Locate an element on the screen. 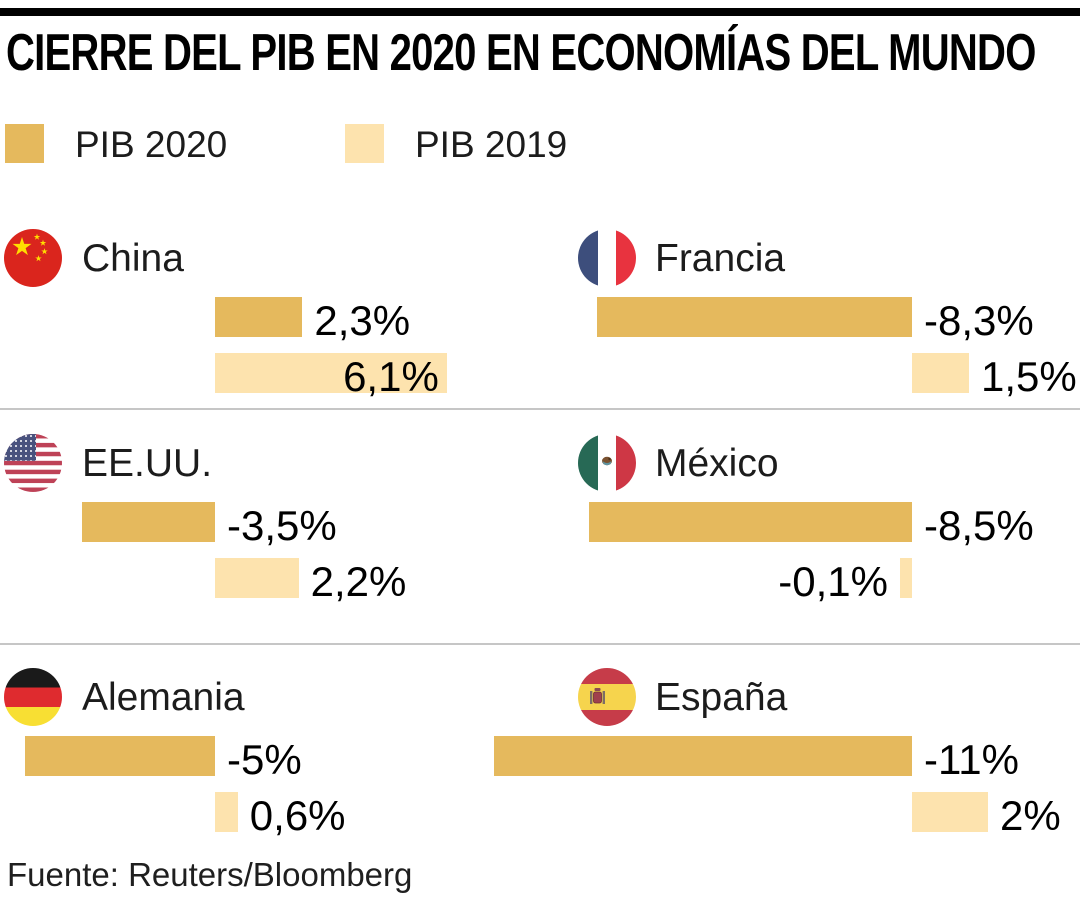 The height and width of the screenshot is (900, 1080). country-cell-francia: Francia -8,3% 1,5% is located at coordinates (810, 327).